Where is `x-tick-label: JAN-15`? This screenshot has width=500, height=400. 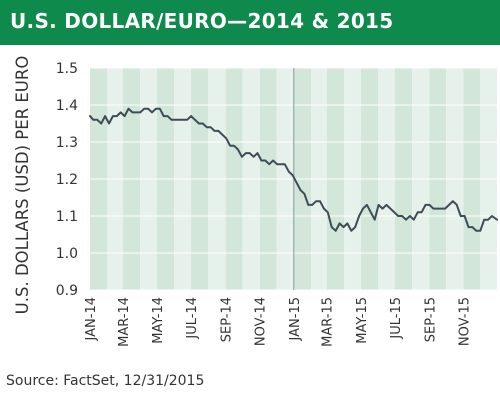
x-tick-label: JAN-15 is located at coordinates (295, 319).